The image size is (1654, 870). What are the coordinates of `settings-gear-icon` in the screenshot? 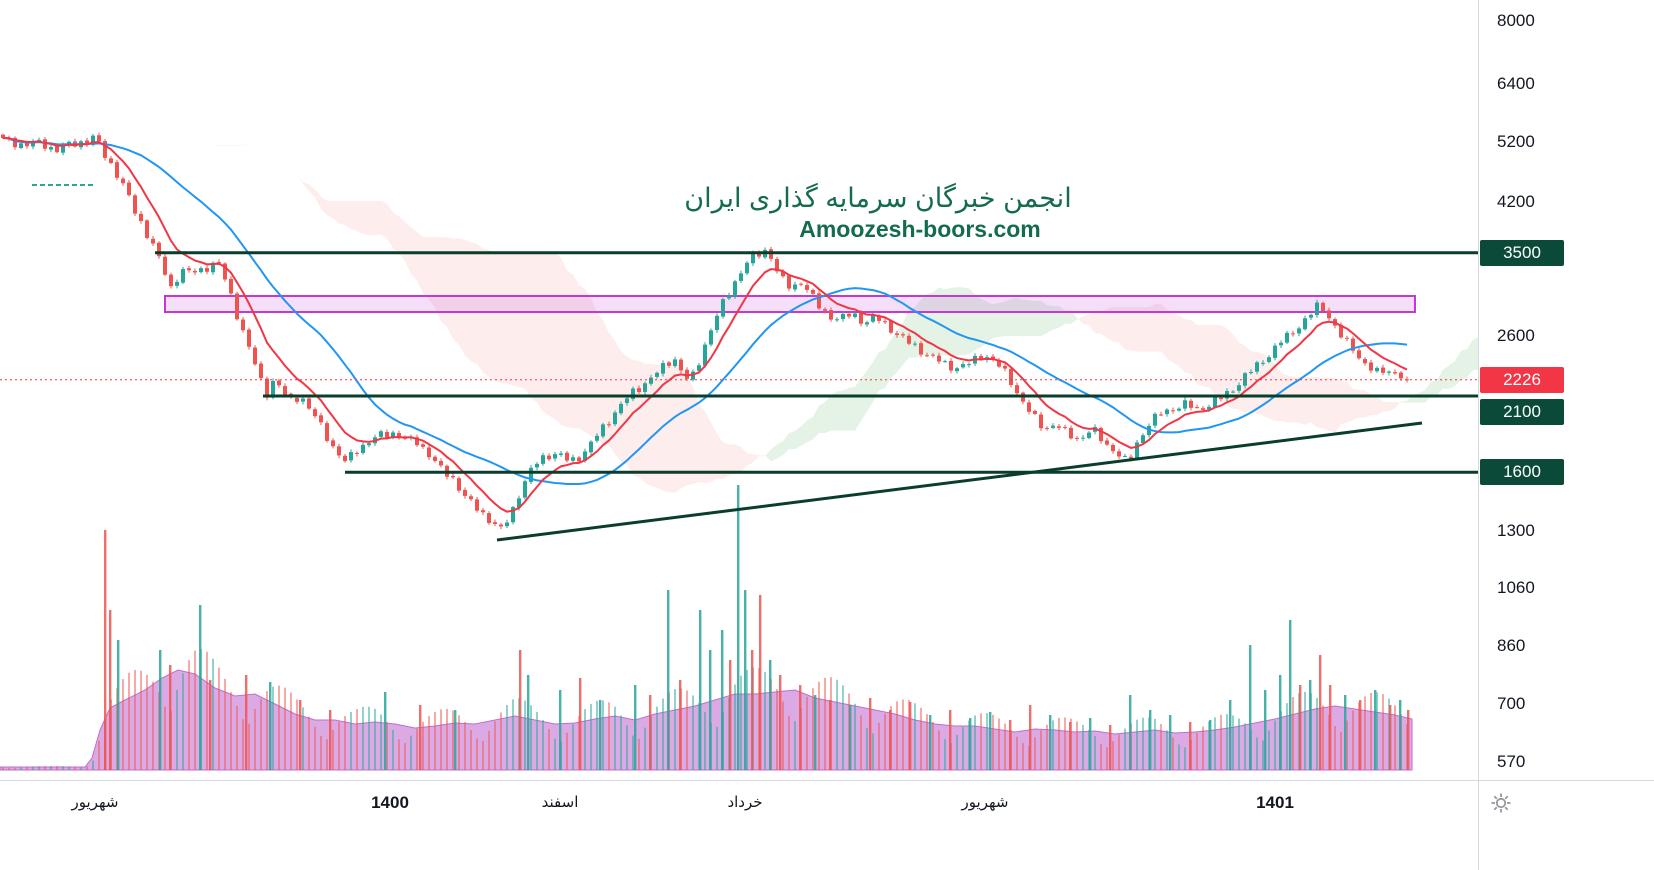 It's located at (1501, 803).